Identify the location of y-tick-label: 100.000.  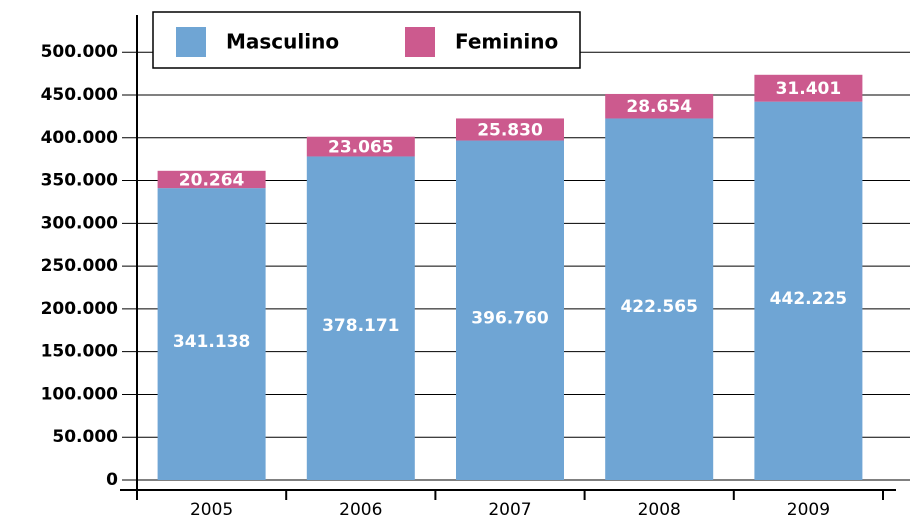
(80, 394).